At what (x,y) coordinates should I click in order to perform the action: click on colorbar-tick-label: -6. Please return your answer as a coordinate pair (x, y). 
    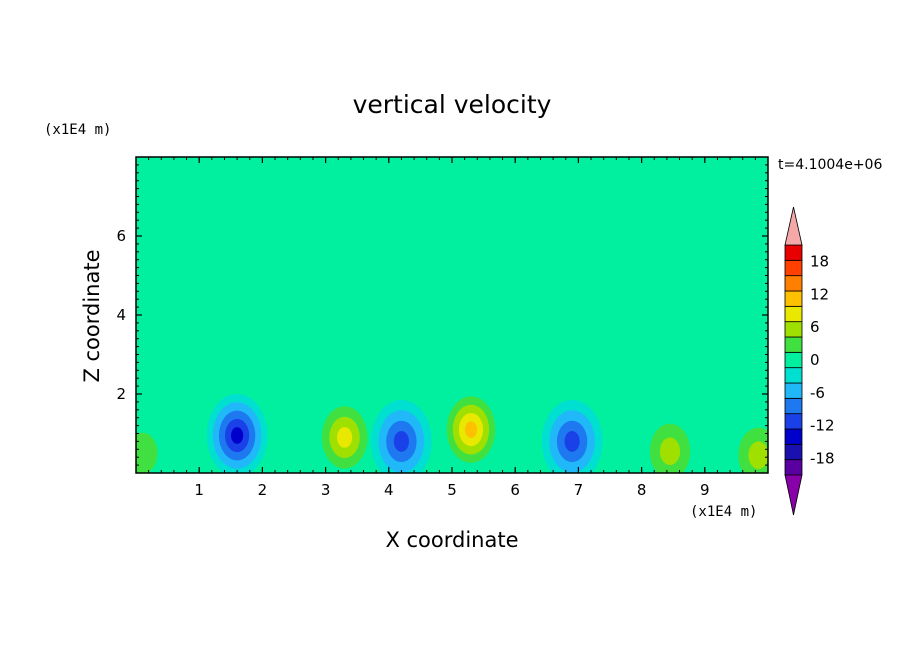
    Looking at the image, I should click on (817, 393).